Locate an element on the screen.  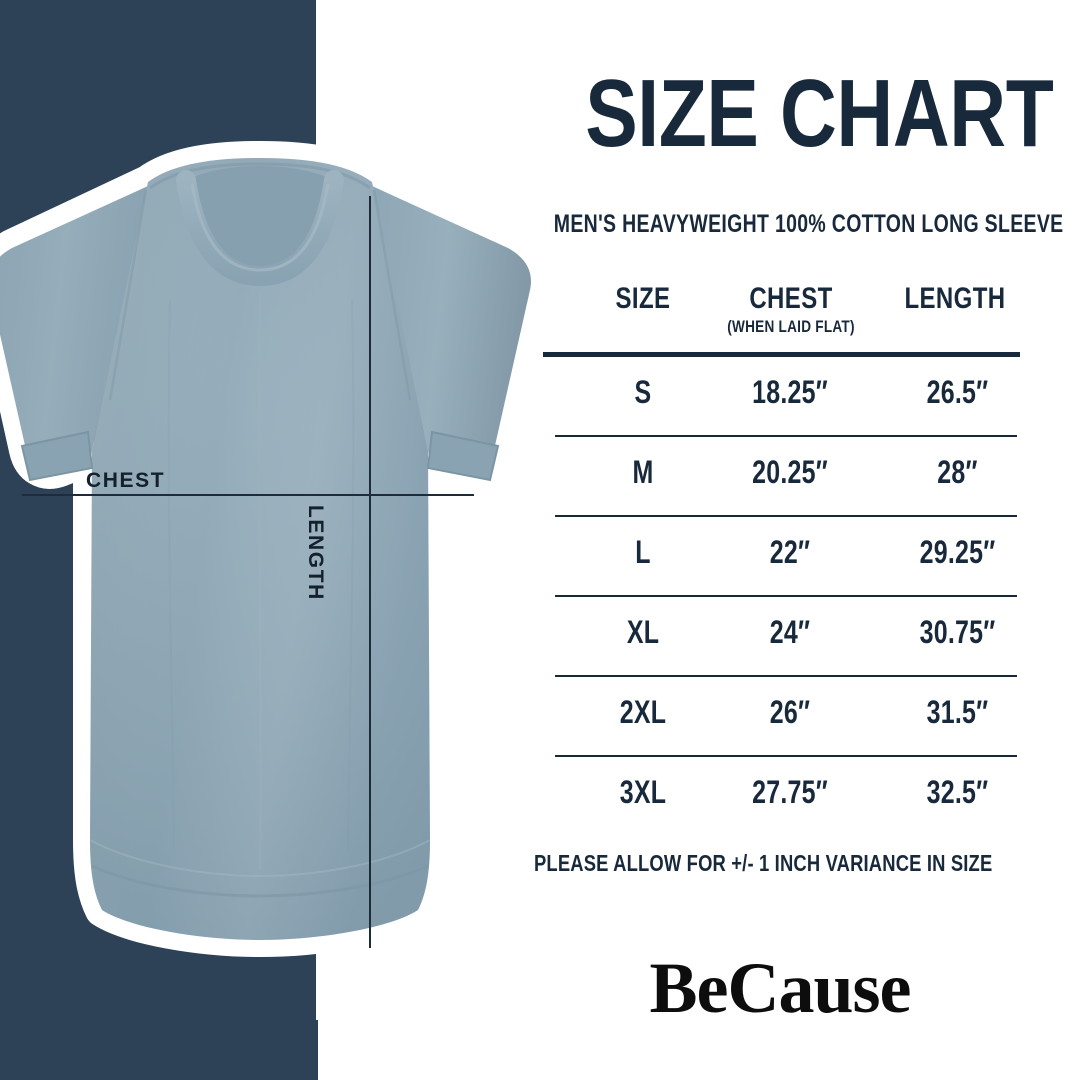
cell-length: 26.5″ is located at coordinates (957, 392).